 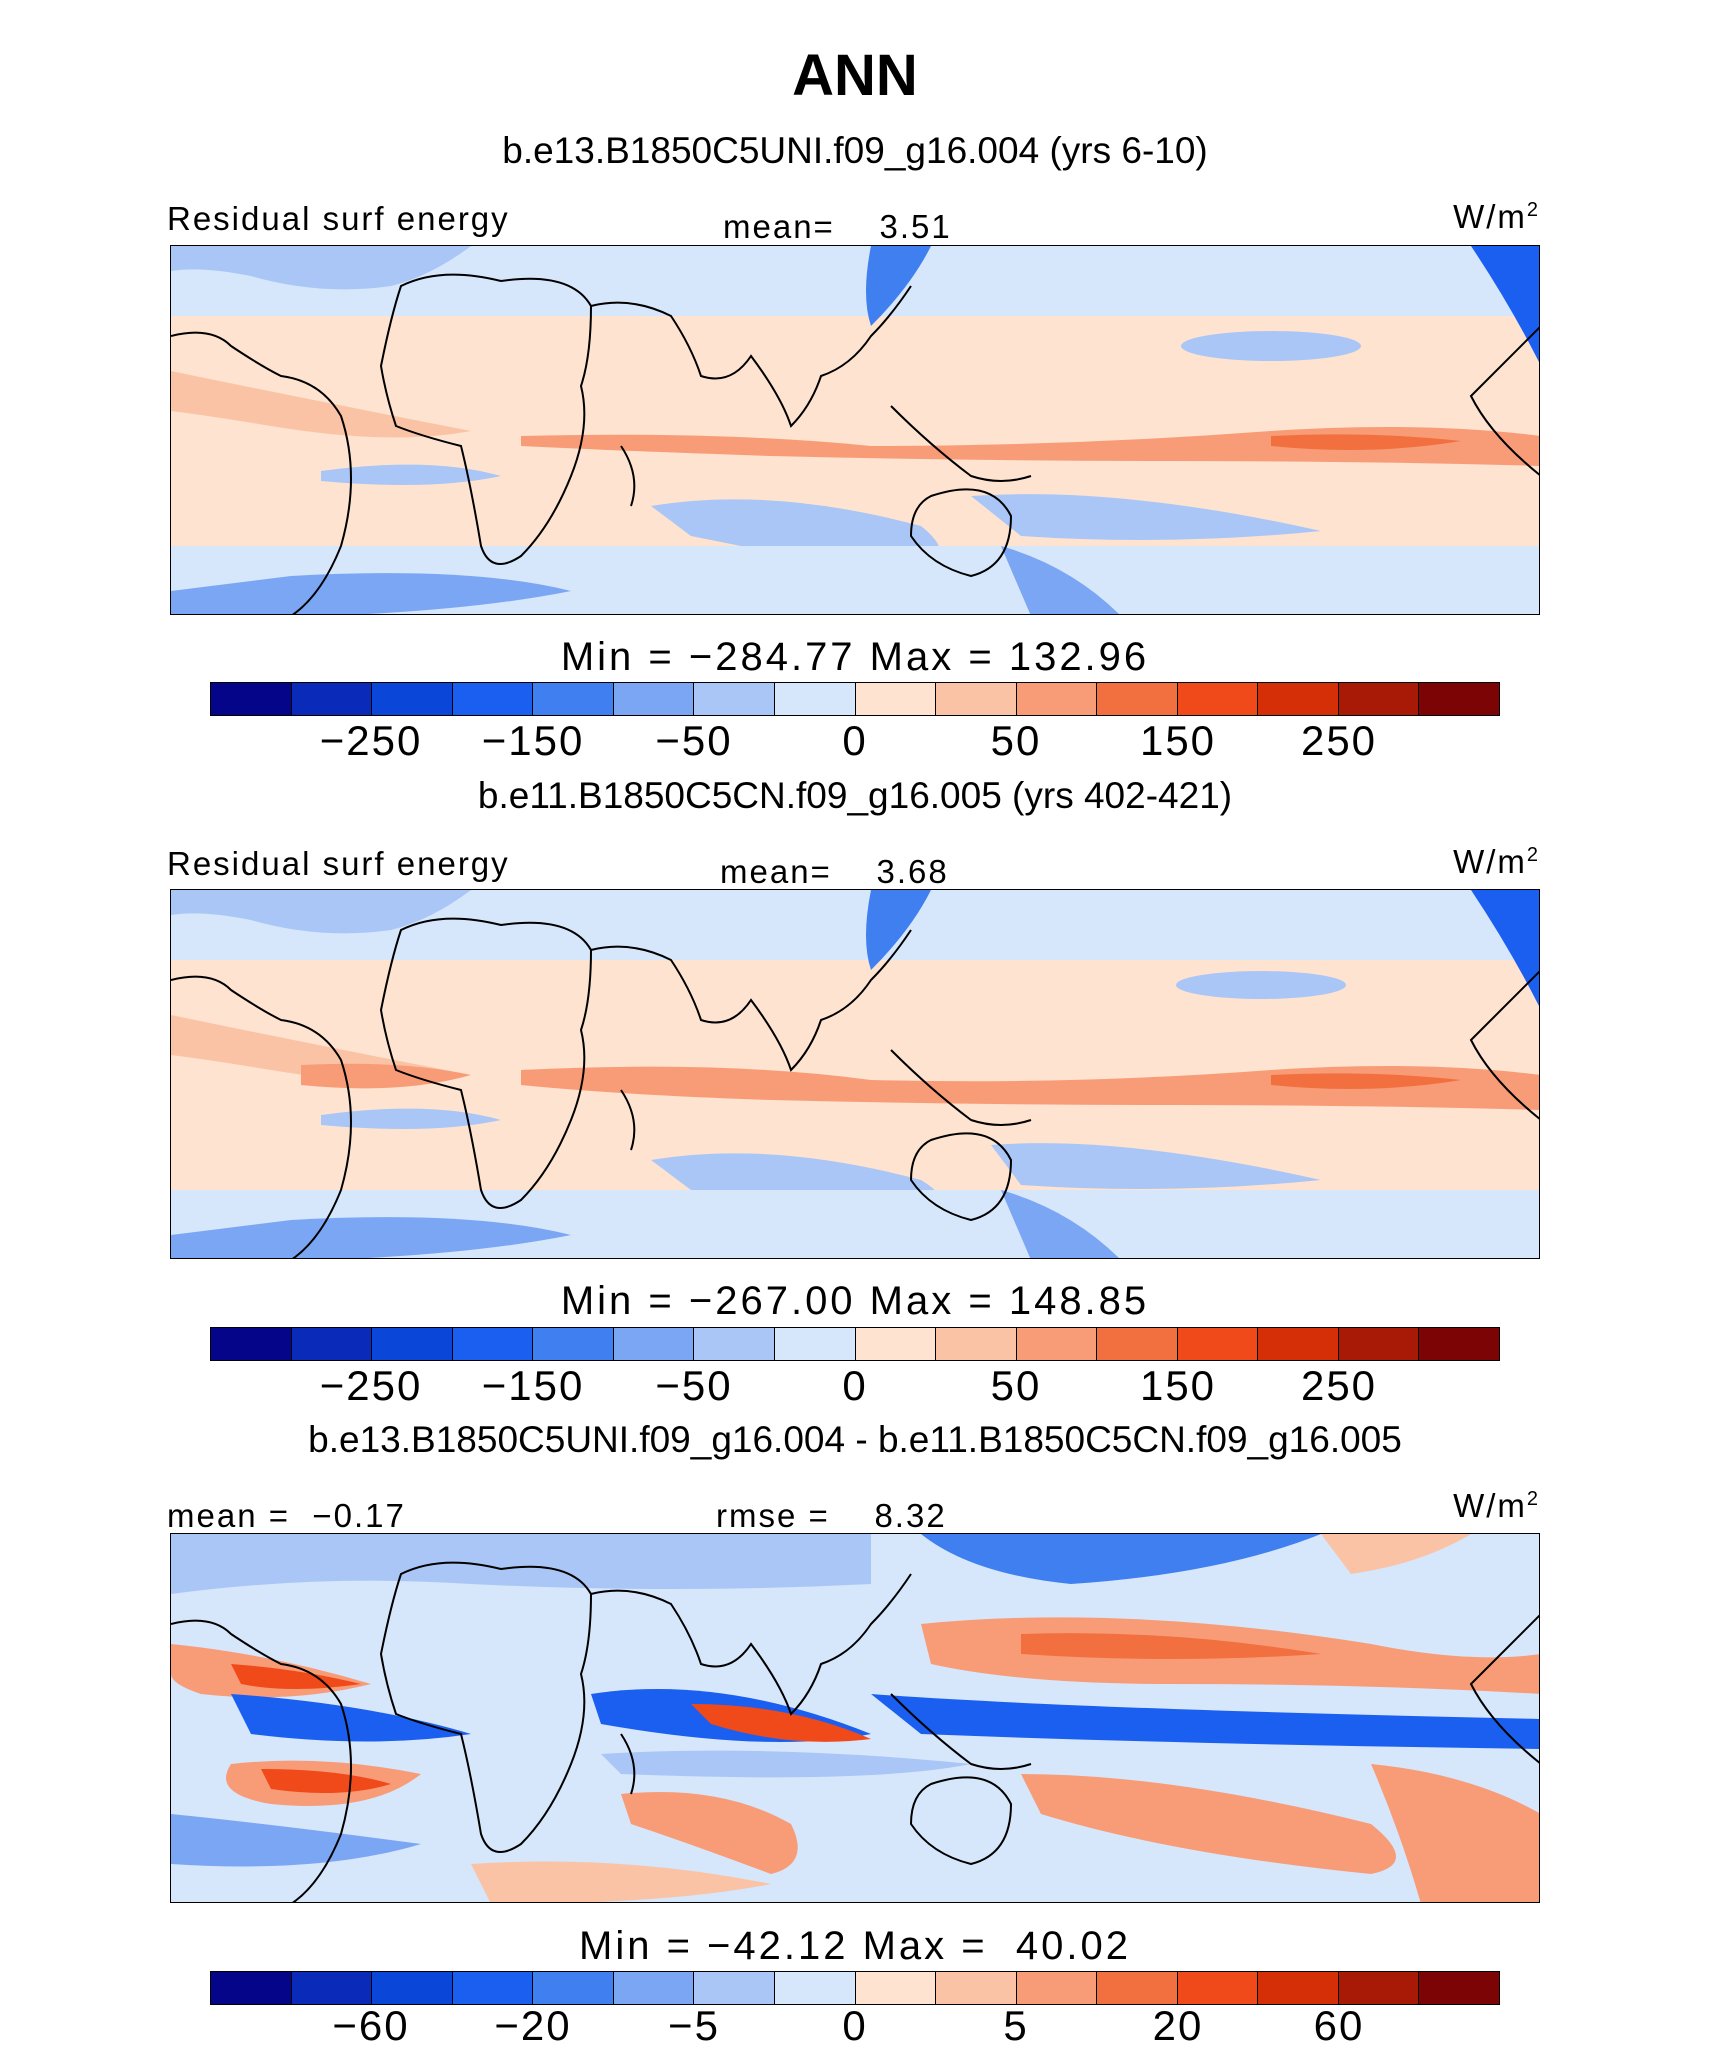 I want to click on panel-3-tick: 60, so click(x=1339, y=2025).